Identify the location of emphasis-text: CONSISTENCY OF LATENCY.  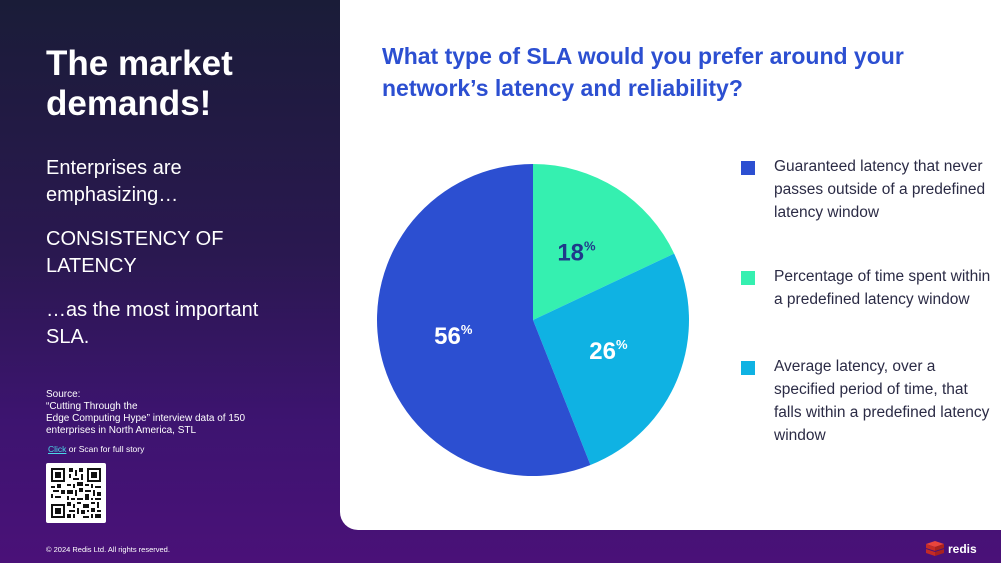
(135, 252).